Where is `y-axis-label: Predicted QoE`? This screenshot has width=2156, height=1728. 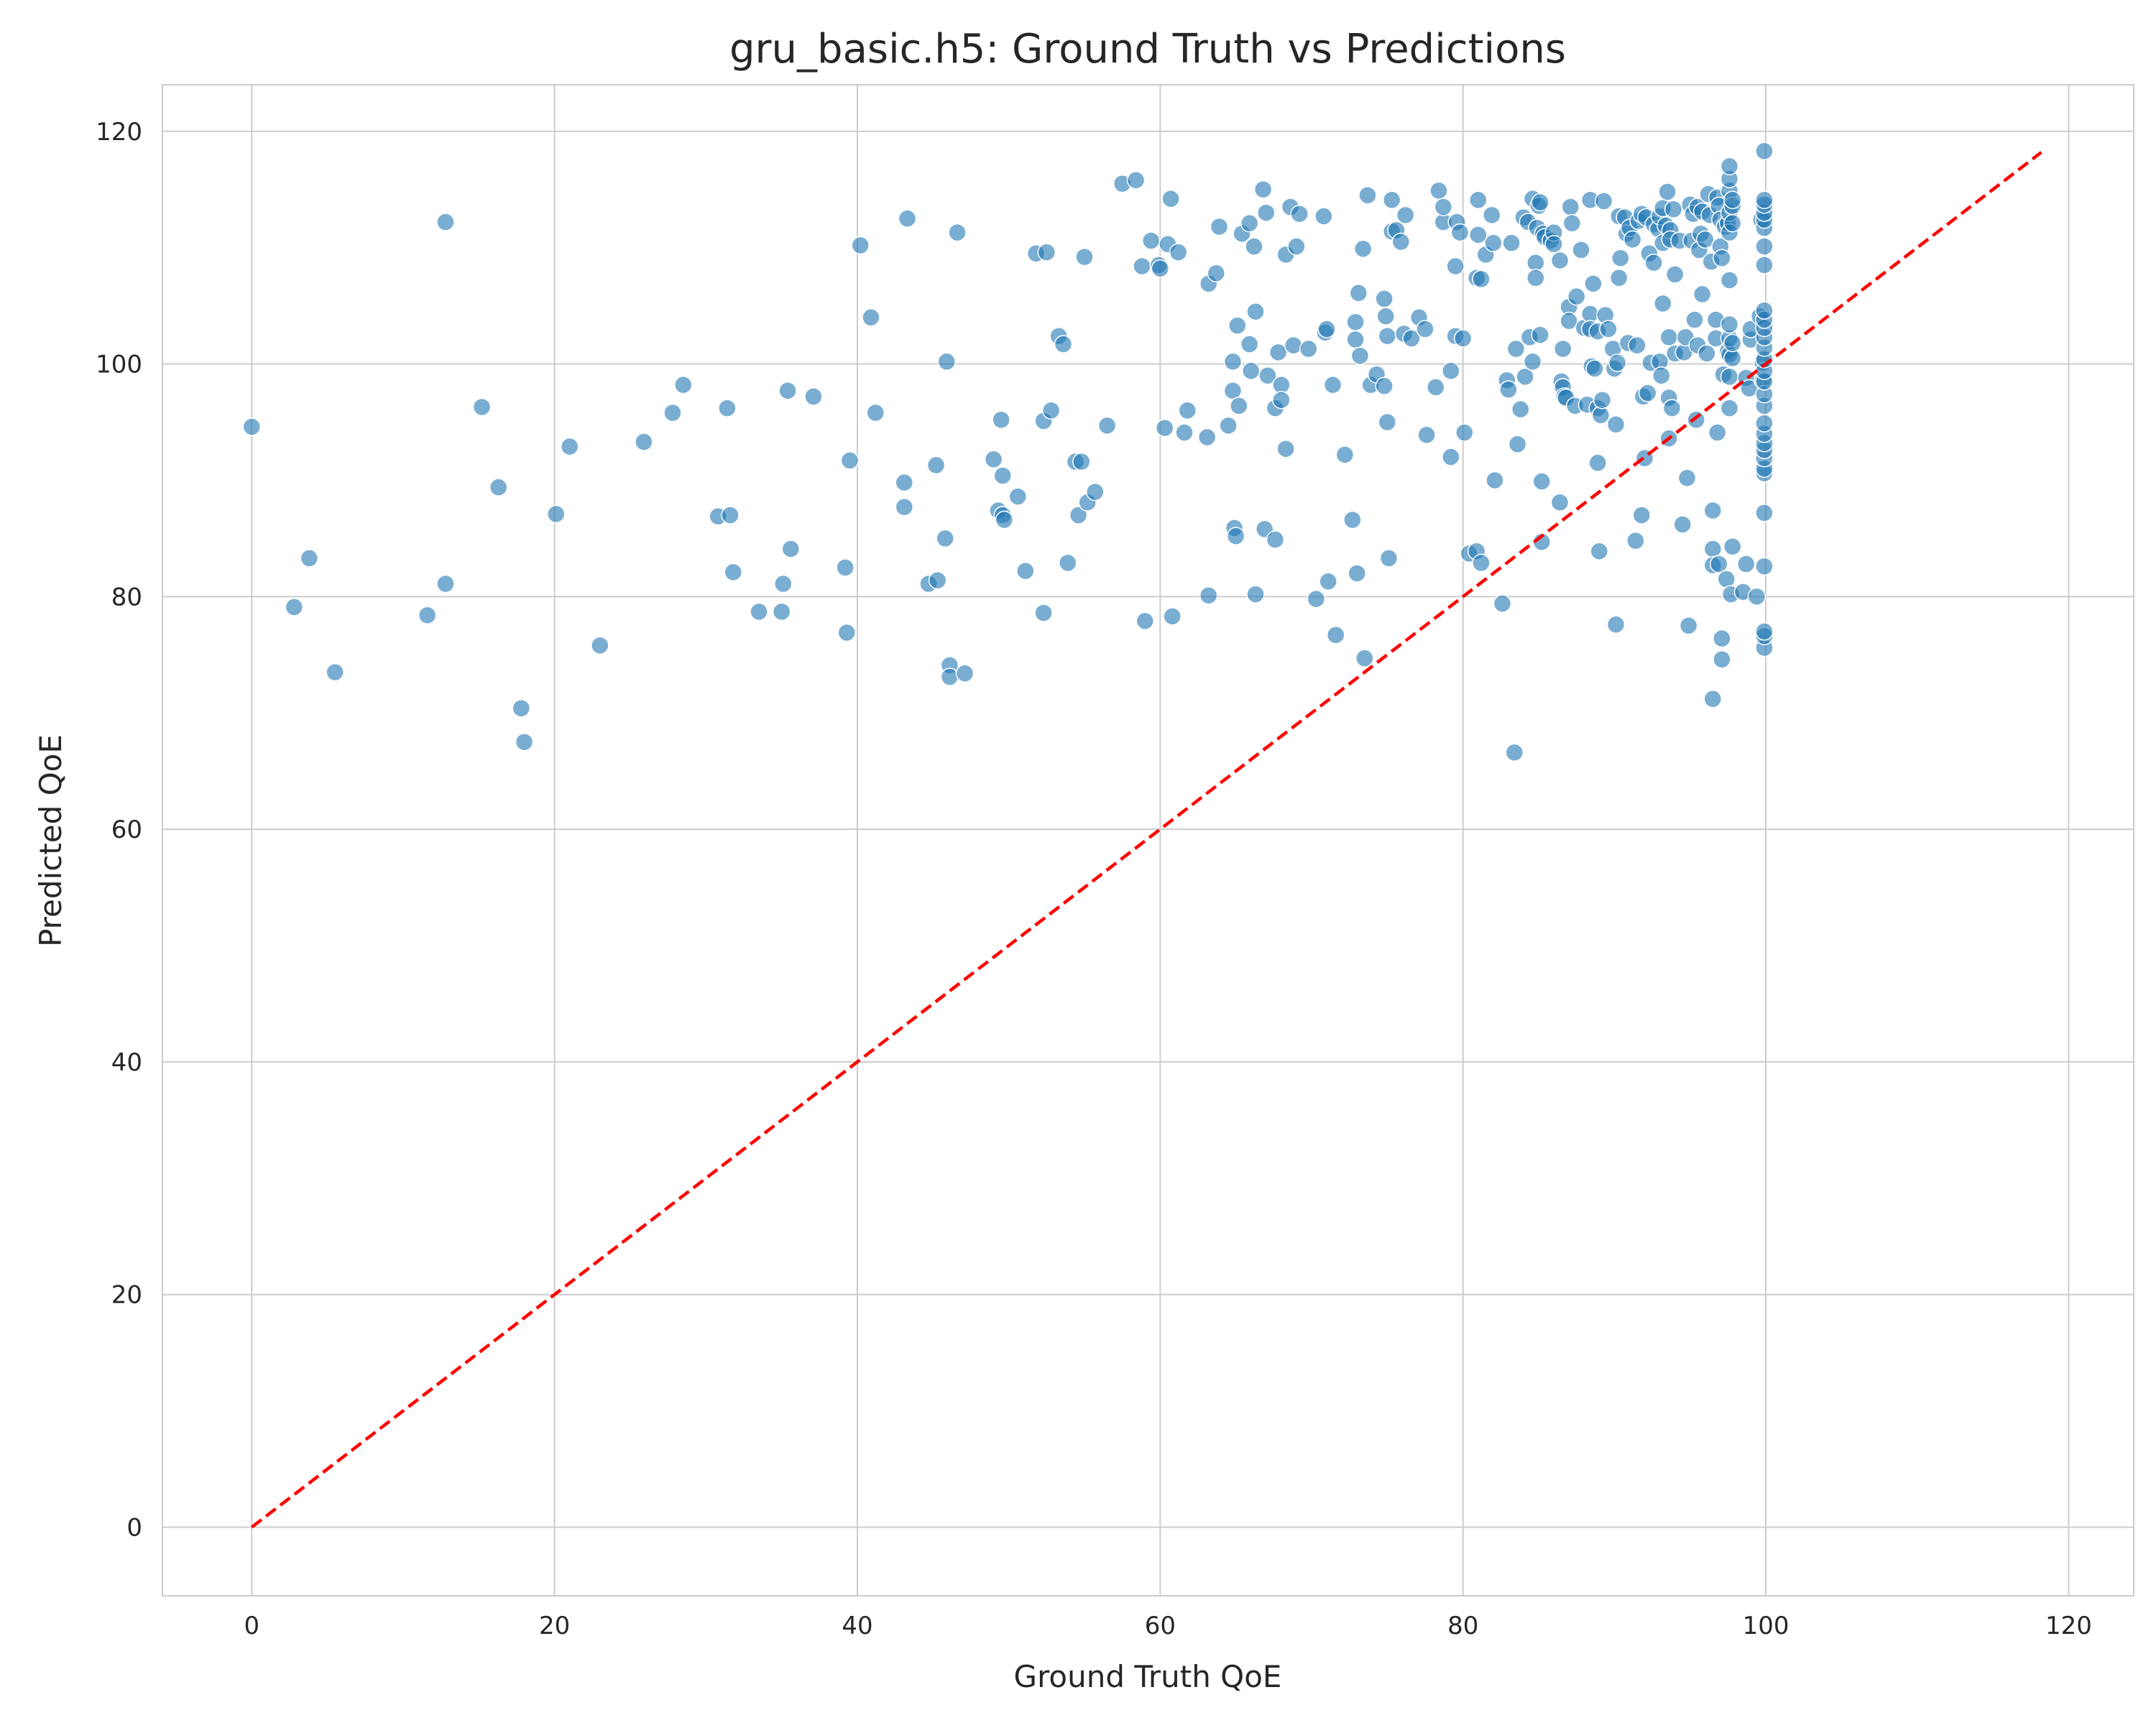 y-axis-label: Predicted QoE is located at coordinates (50, 840).